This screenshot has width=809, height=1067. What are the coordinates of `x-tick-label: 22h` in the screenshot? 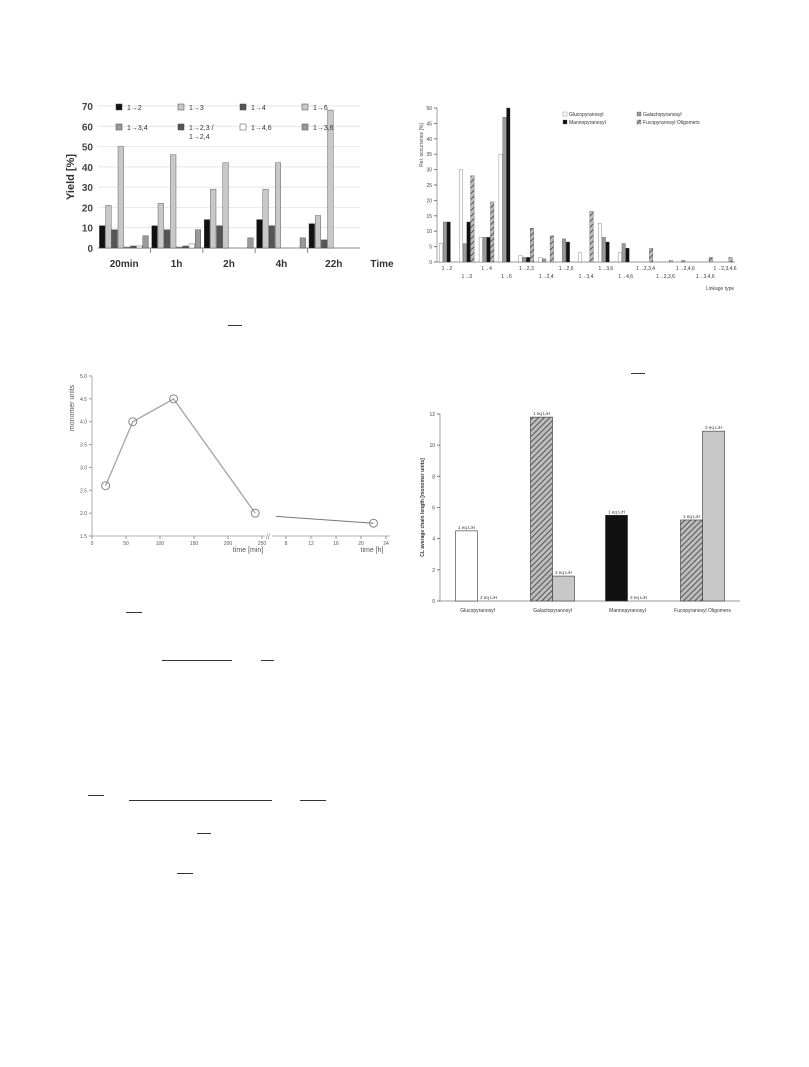 It's located at (333, 264).